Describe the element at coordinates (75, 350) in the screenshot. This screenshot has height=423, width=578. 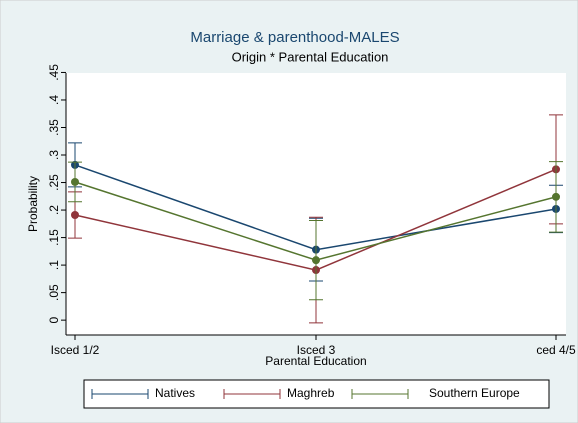
I see `x-tick-label: Isced 1/2` at that location.